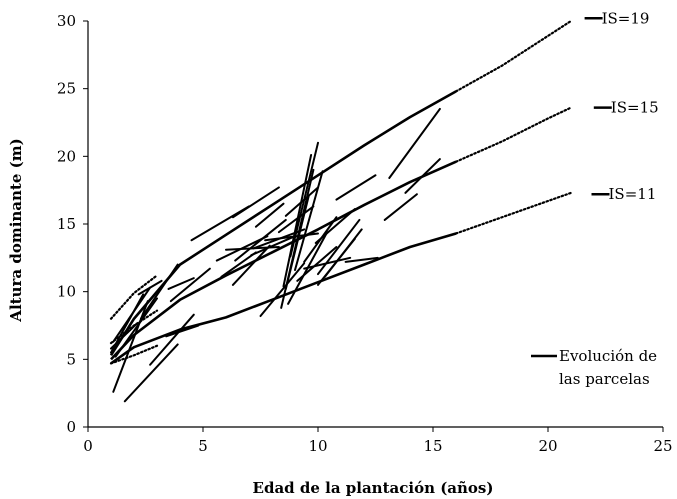  What do you see at coordinates (513, 56) in the screenshot?
I see `curve-is19-dotted-extension` at bounding box center [513, 56].